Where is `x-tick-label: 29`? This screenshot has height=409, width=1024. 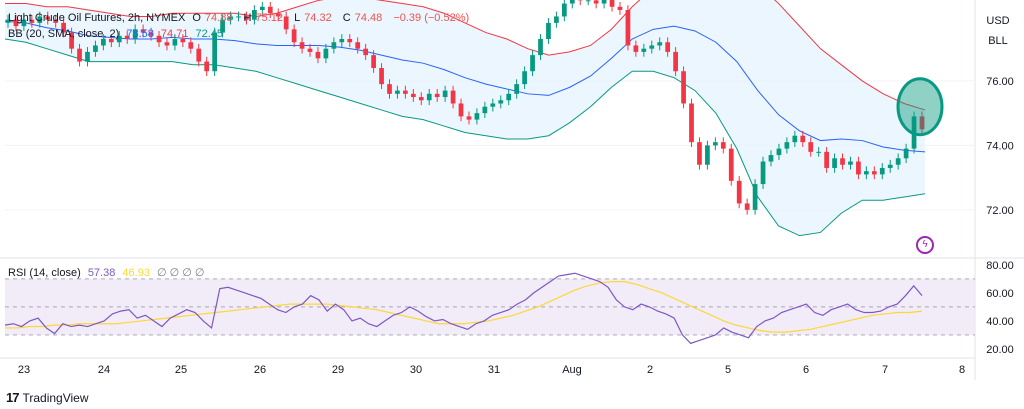
x-tick-label: 29 is located at coordinates (338, 370).